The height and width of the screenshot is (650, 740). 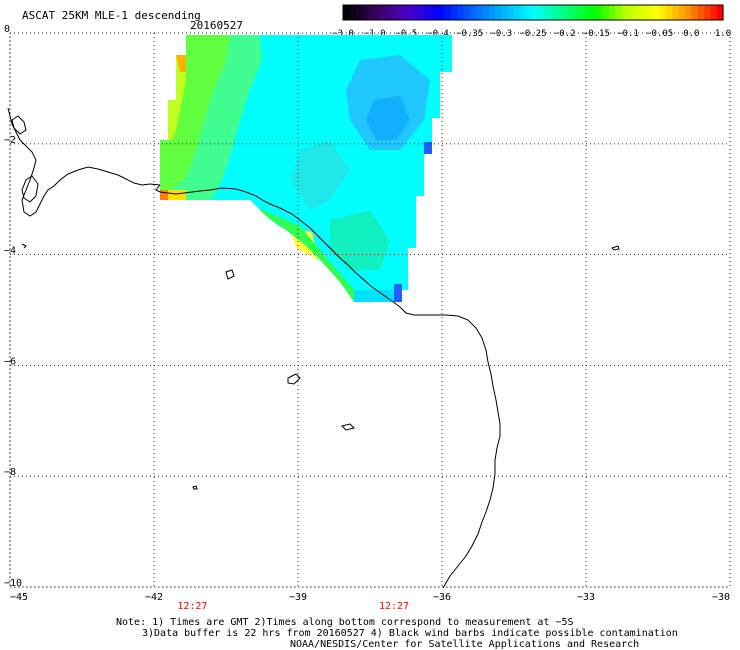 I want to click on colorbar-tick-label: −1.0, so click(x=375, y=34).